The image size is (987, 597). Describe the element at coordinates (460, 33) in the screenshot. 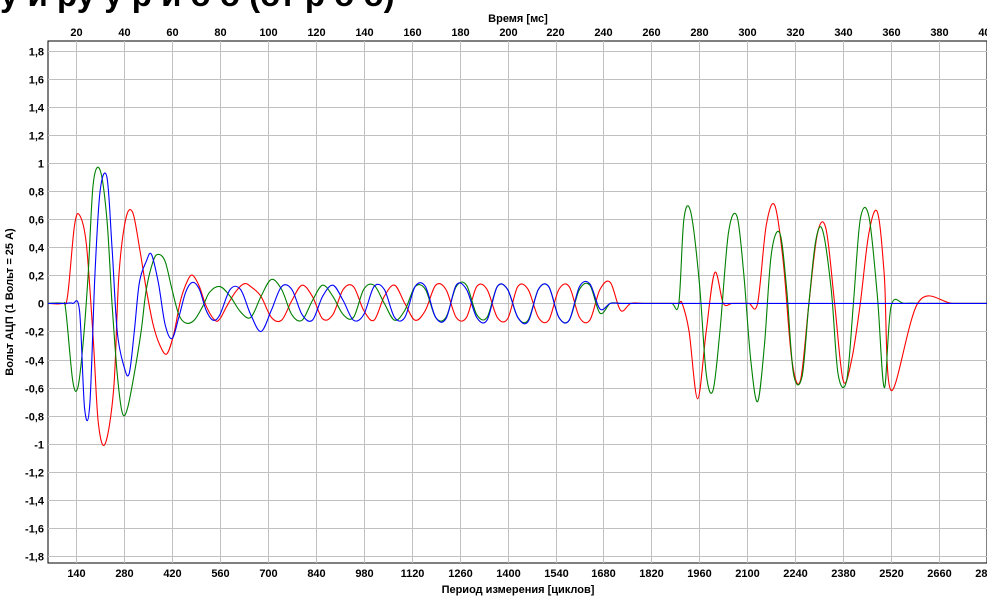

I see `top-x-tick-label: 180` at that location.